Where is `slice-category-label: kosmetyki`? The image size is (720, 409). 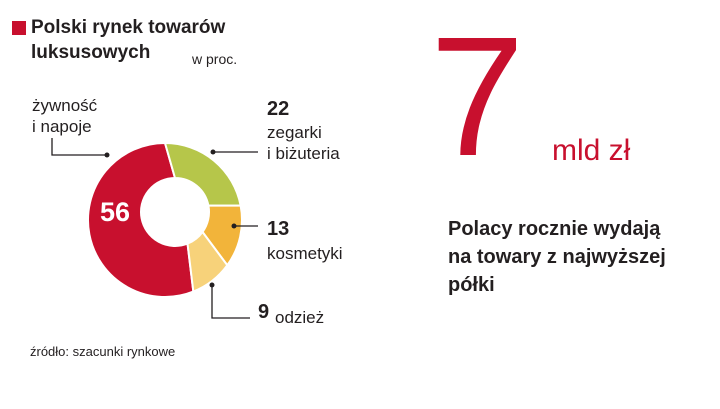
slice-category-label: kosmetyki is located at coordinates (305, 253).